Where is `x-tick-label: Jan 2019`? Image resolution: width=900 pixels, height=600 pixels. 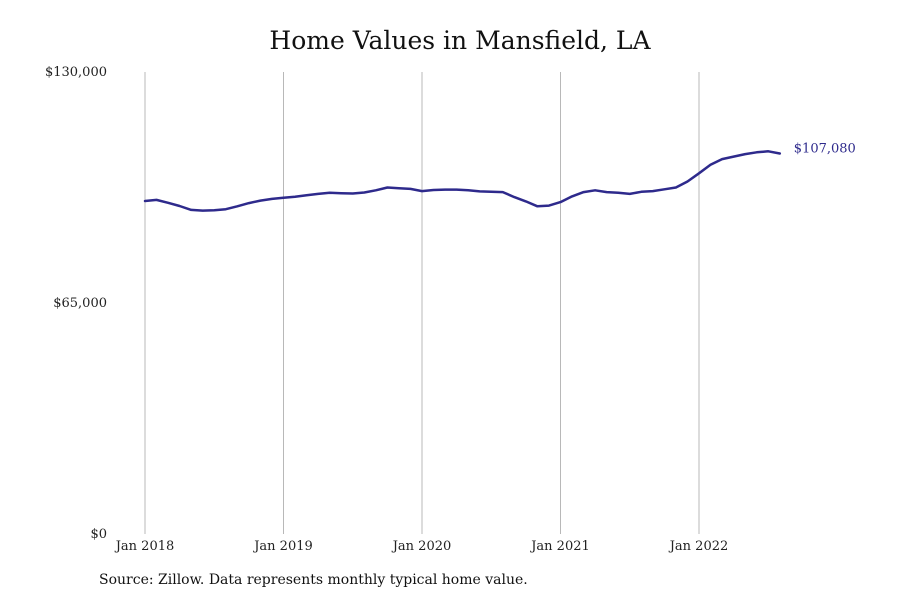 x-tick-label: Jan 2019 is located at coordinates (282, 546).